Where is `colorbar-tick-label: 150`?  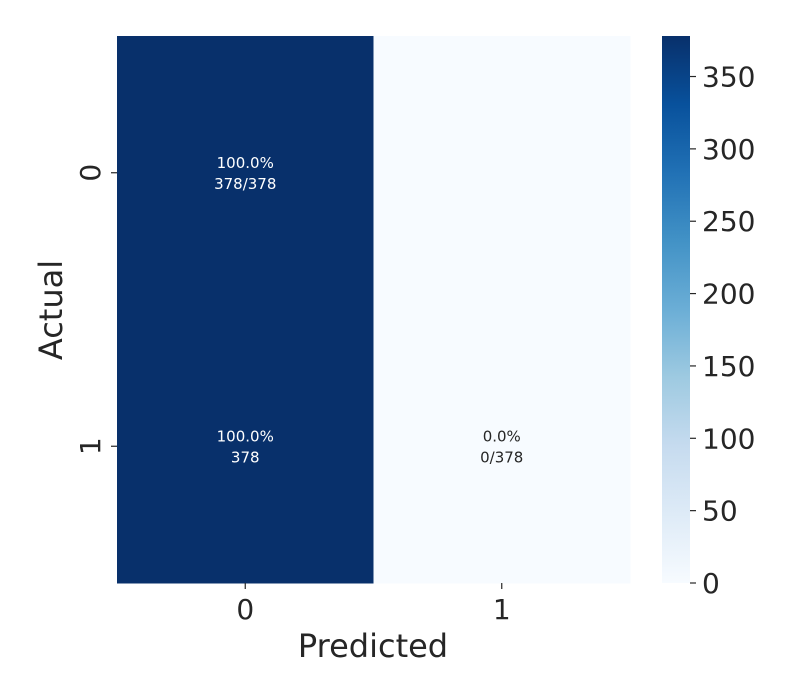
colorbar-tick-label: 150 is located at coordinates (728, 366).